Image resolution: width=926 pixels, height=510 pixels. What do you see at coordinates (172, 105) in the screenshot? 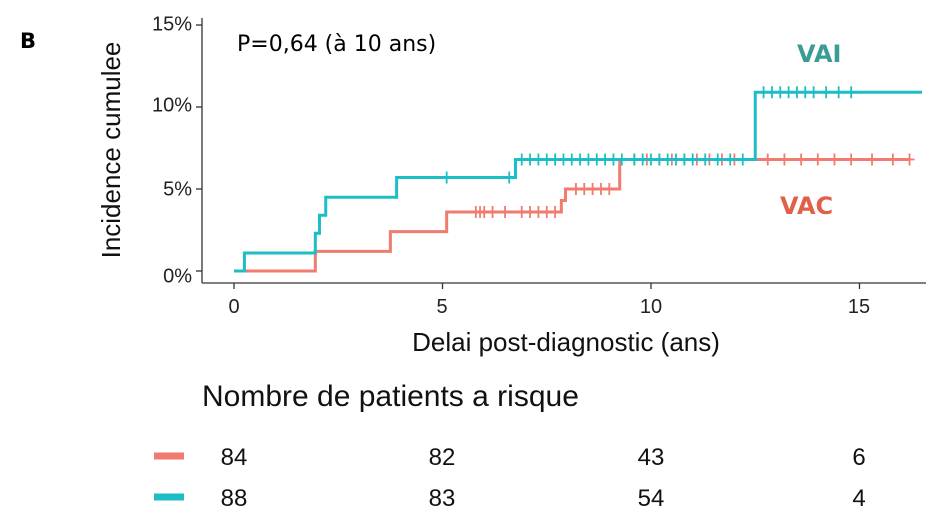
I see `y-tick-label-10: 10%` at bounding box center [172, 105].